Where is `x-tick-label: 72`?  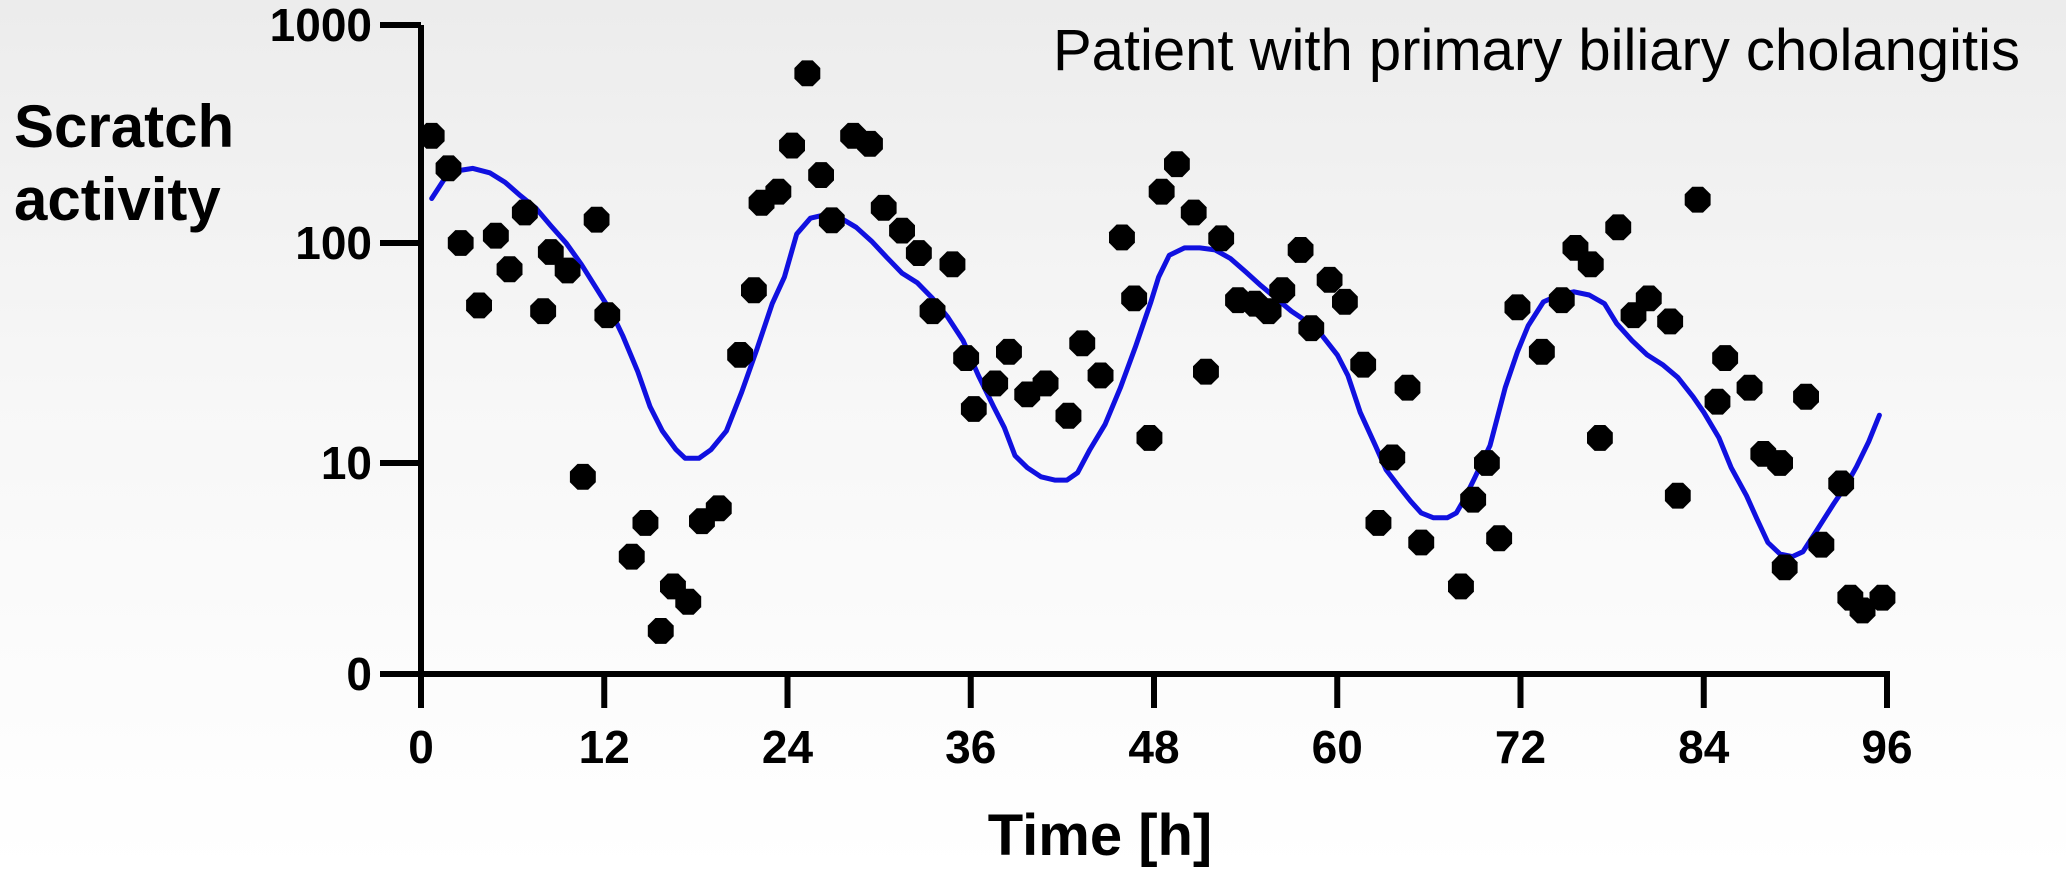 x-tick-label: 72 is located at coordinates (1520, 747).